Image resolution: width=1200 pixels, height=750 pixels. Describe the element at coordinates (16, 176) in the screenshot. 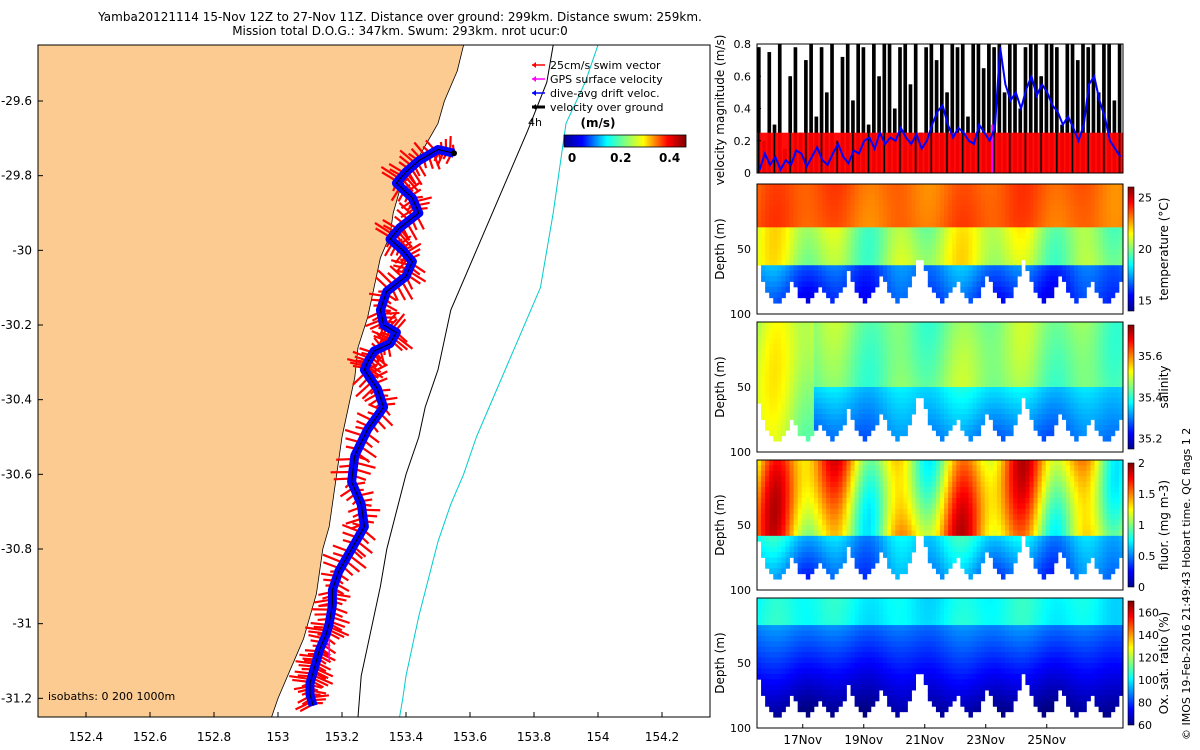

I see `y-tick-label: -29.8` at that location.